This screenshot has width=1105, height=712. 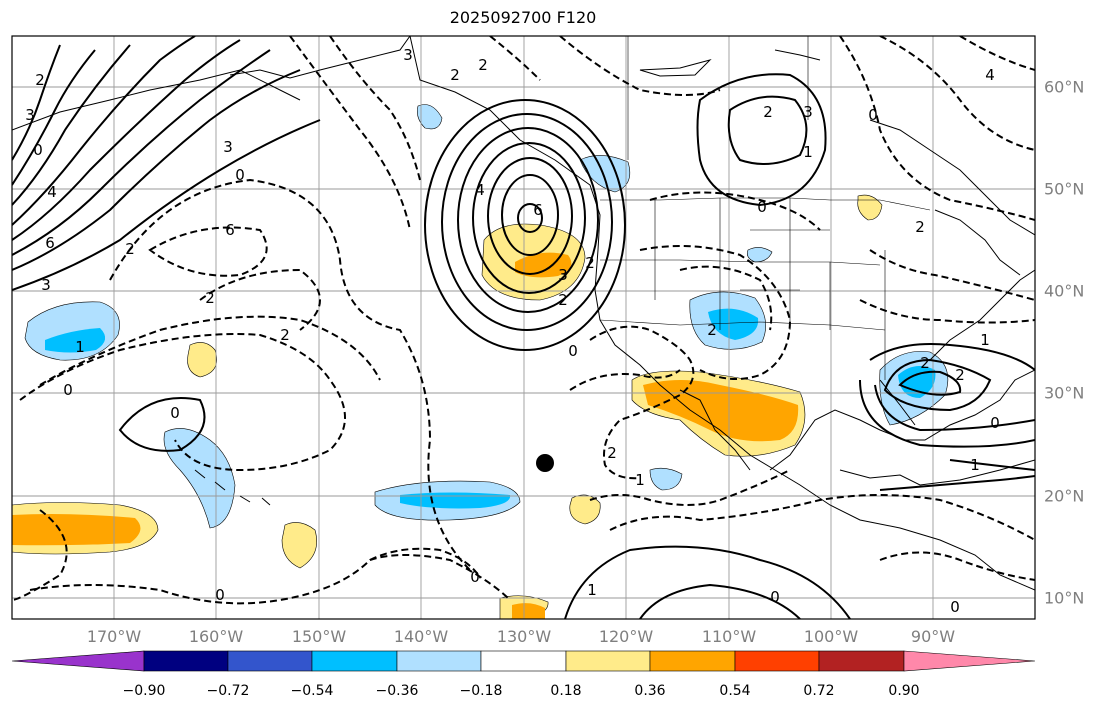 What do you see at coordinates (1064, 189) in the screenshot?
I see `lat-label: 50°N` at bounding box center [1064, 189].